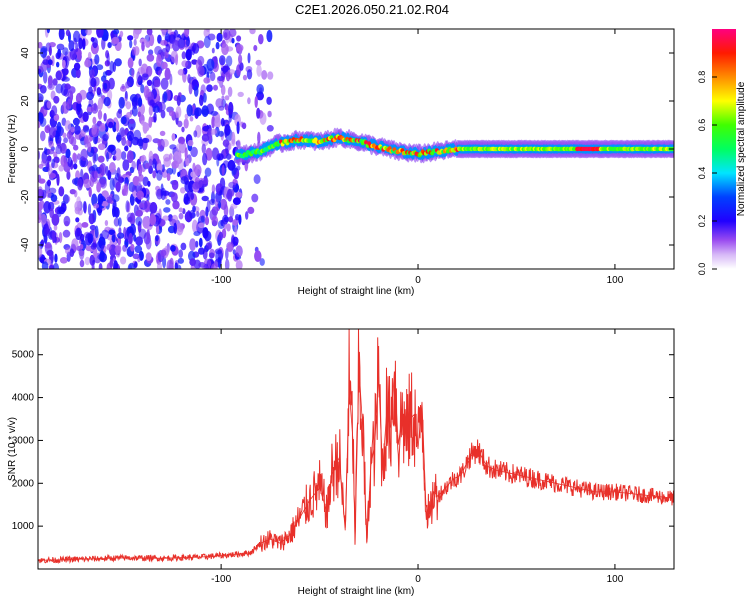 The image size is (750, 600). Describe the element at coordinates (356, 291) in the screenshot. I see `spectrogram-x-label: Height of straight line (km)` at that location.